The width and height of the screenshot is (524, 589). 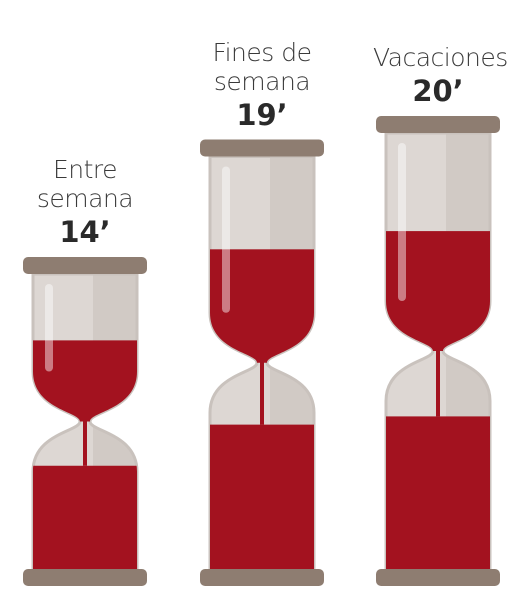 I want to click on value-label: 20’, so click(x=438, y=91).